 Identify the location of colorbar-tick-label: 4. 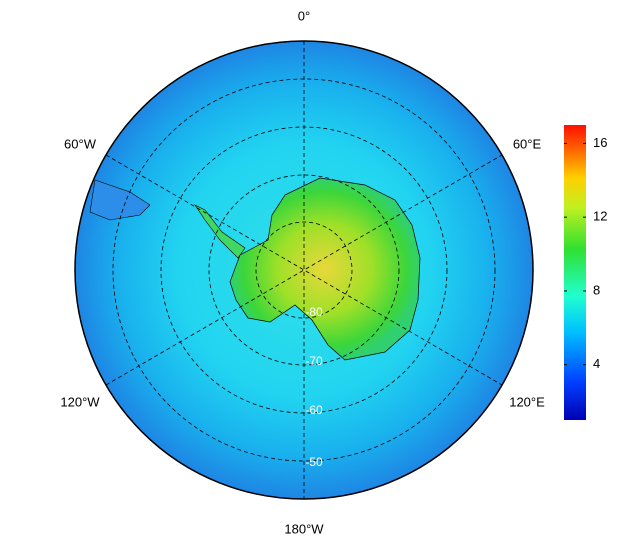
(596, 363).